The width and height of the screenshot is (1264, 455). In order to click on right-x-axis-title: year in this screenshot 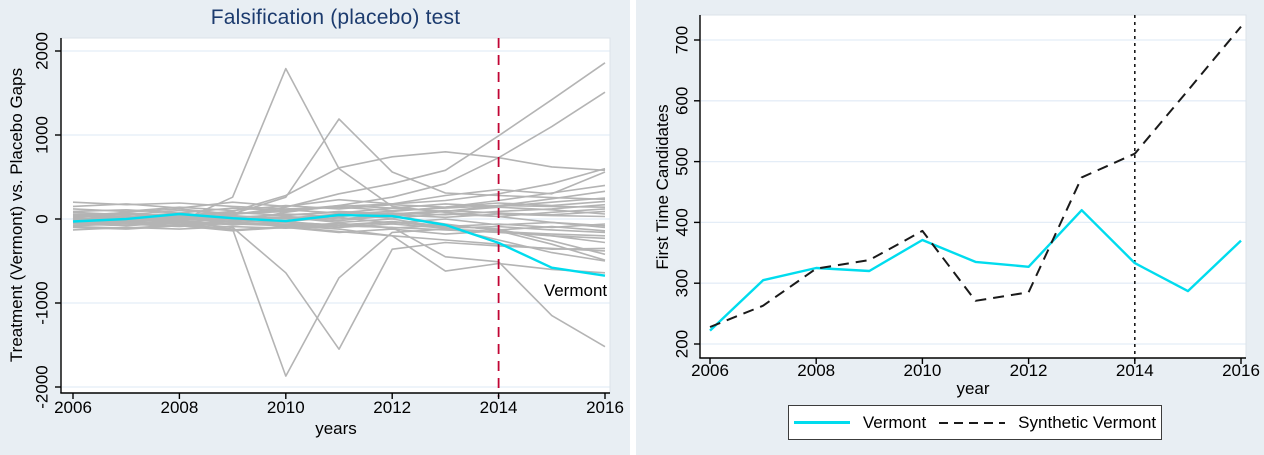, I will do `click(973, 388)`.